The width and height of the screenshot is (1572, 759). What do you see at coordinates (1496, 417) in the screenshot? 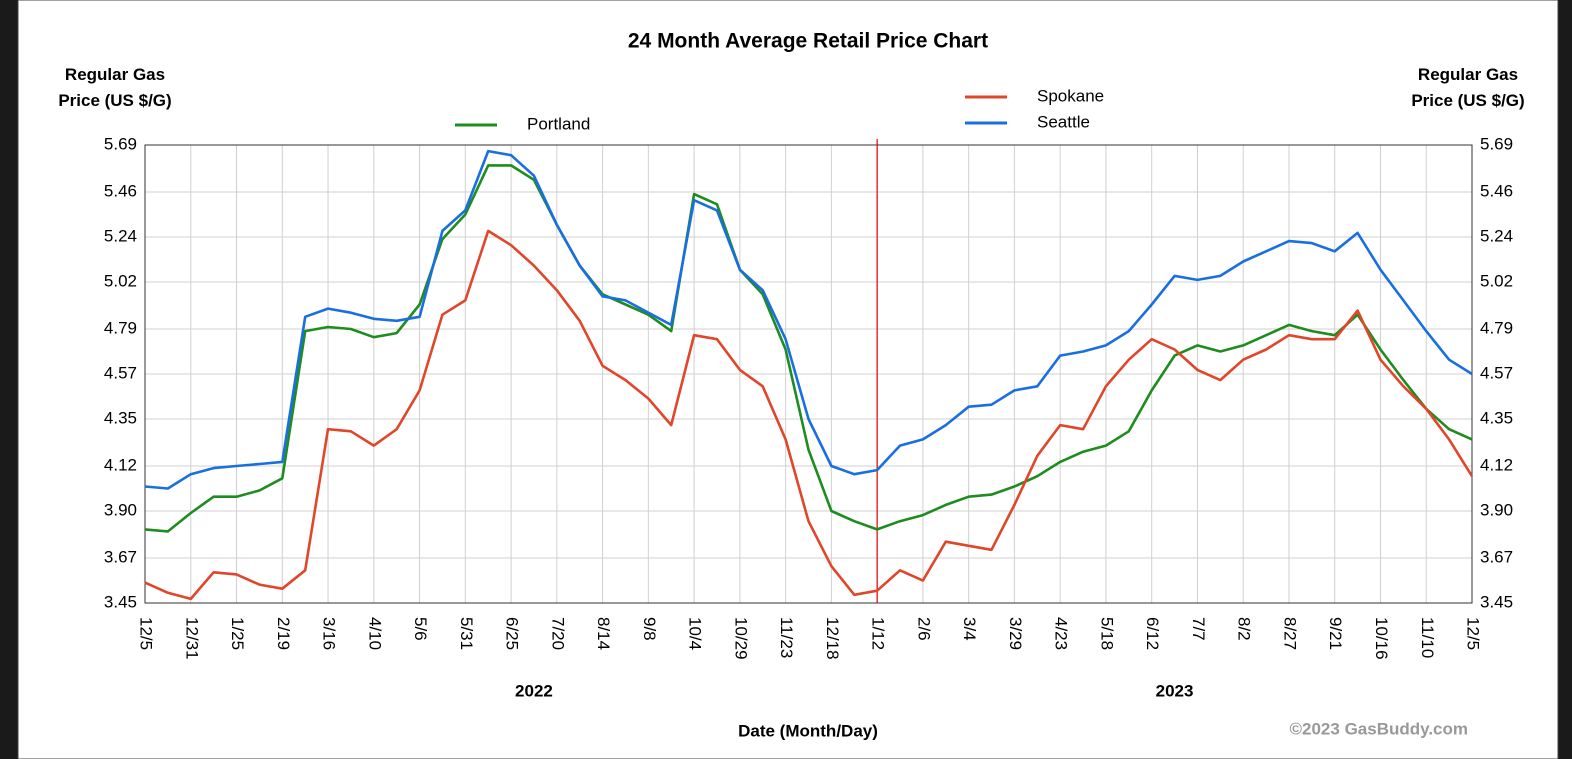
I see `y2-tick-label: 4.35` at bounding box center [1496, 417].